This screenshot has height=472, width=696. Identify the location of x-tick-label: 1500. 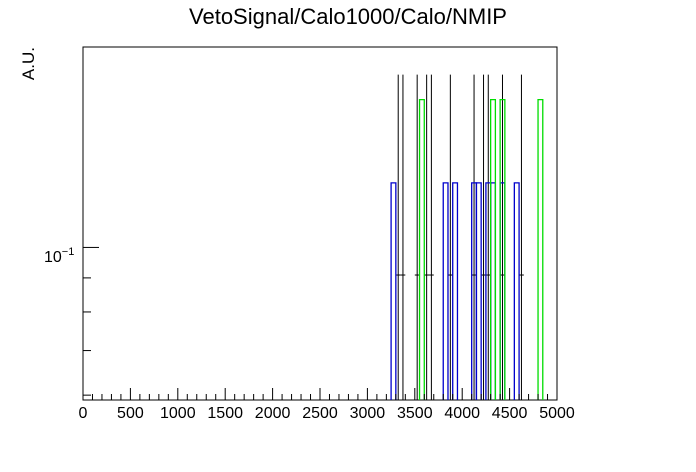
(225, 413).